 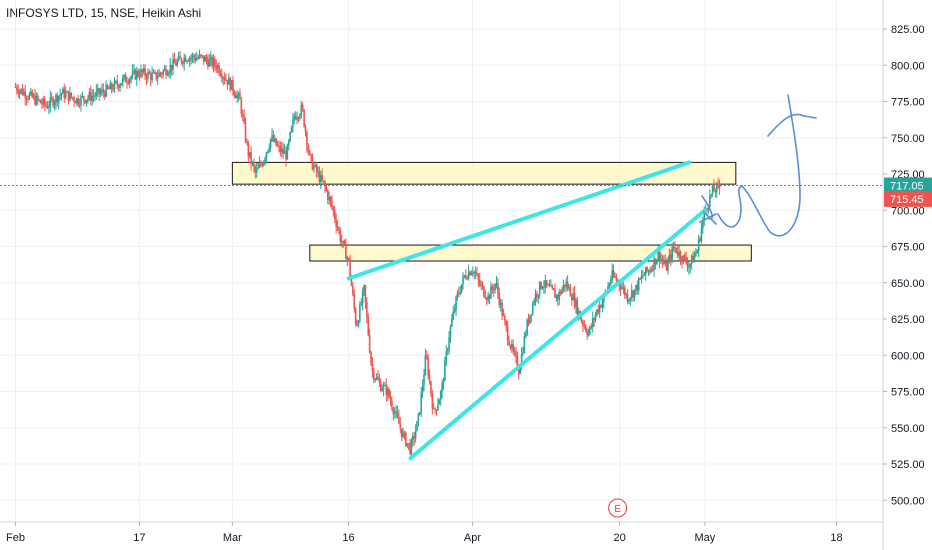 I want to click on y-tick-label: 650.00, so click(x=908, y=284).